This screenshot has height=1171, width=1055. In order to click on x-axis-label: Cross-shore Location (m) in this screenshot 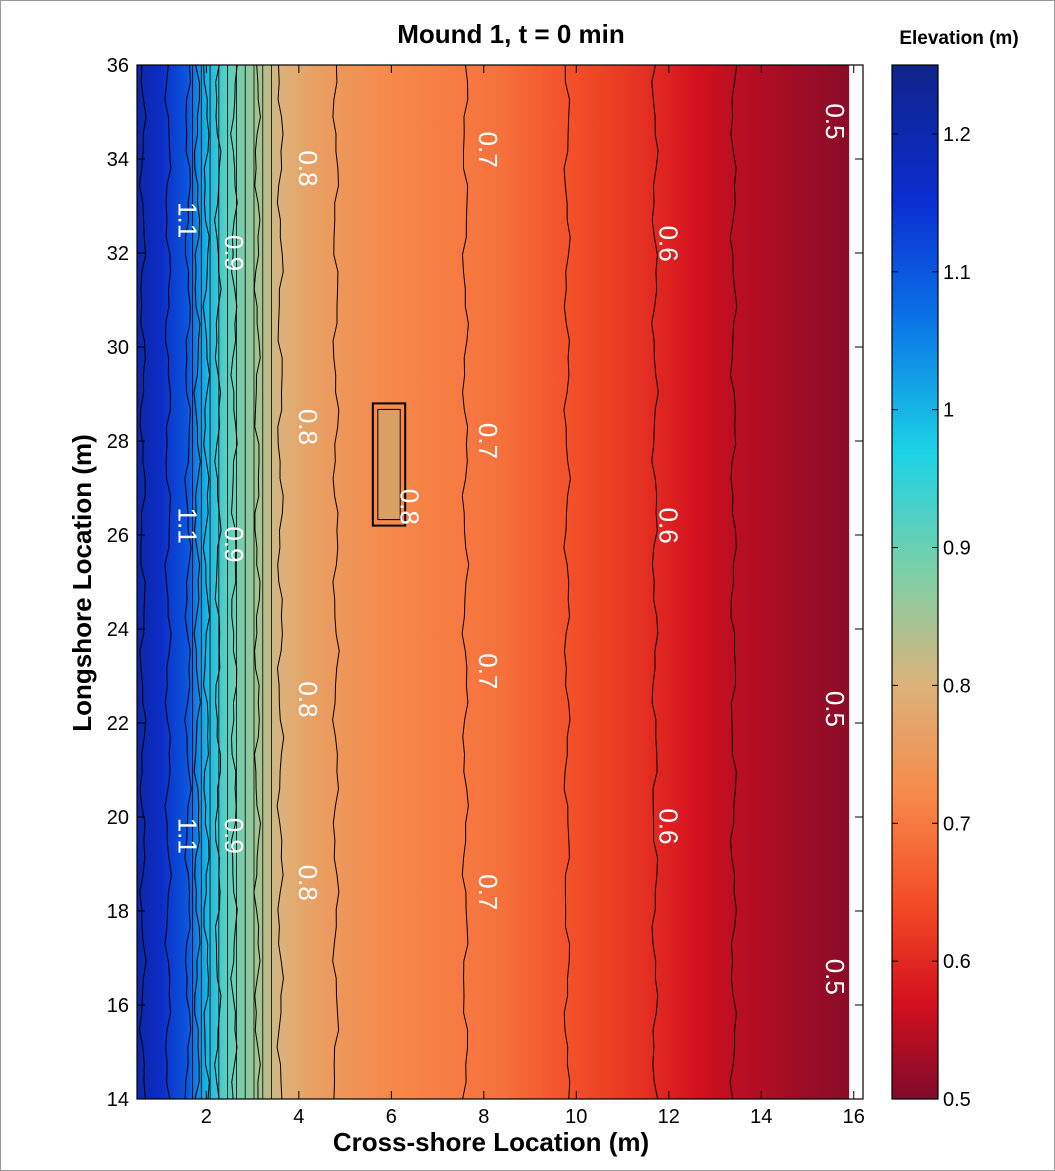, I will do `click(491, 1142)`.